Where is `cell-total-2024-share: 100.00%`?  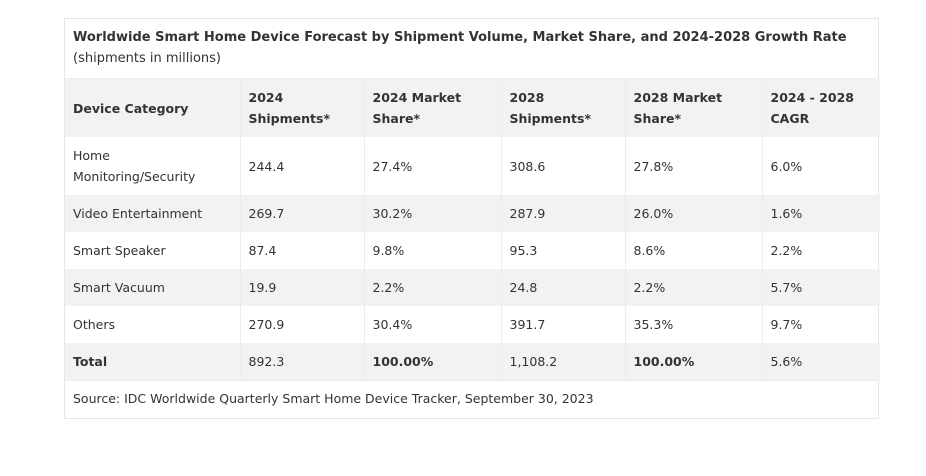
cell-total-2024-share: 100.00% is located at coordinates (433, 361).